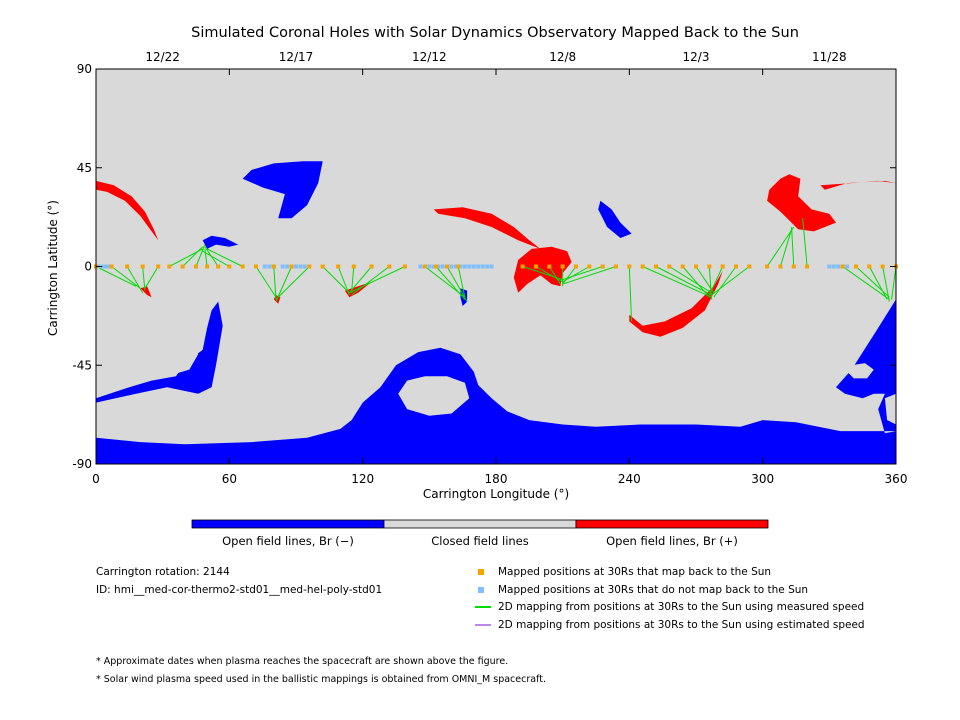 This screenshot has height=720, width=960. What do you see at coordinates (481, 572) in the screenshot?
I see `legend-swatch-mapped` at bounding box center [481, 572].